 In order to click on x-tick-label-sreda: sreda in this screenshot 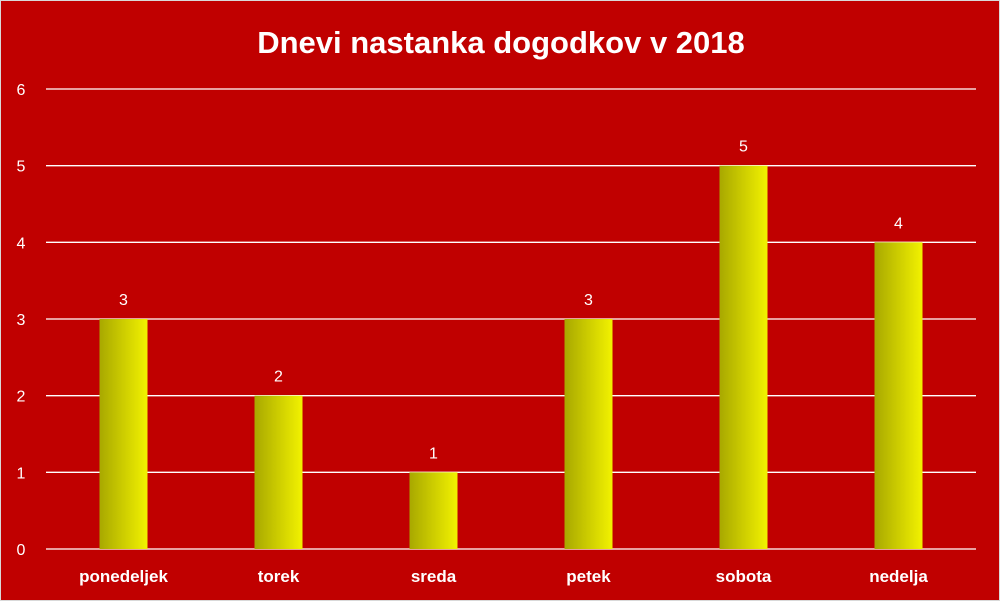, I will do `click(434, 576)`.